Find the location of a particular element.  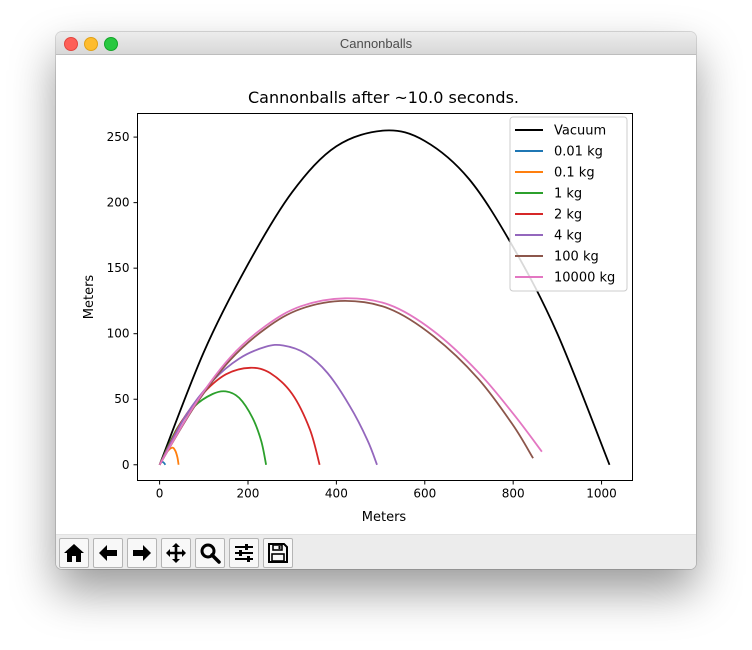

legend-label: 10000 kg is located at coordinates (584, 278).